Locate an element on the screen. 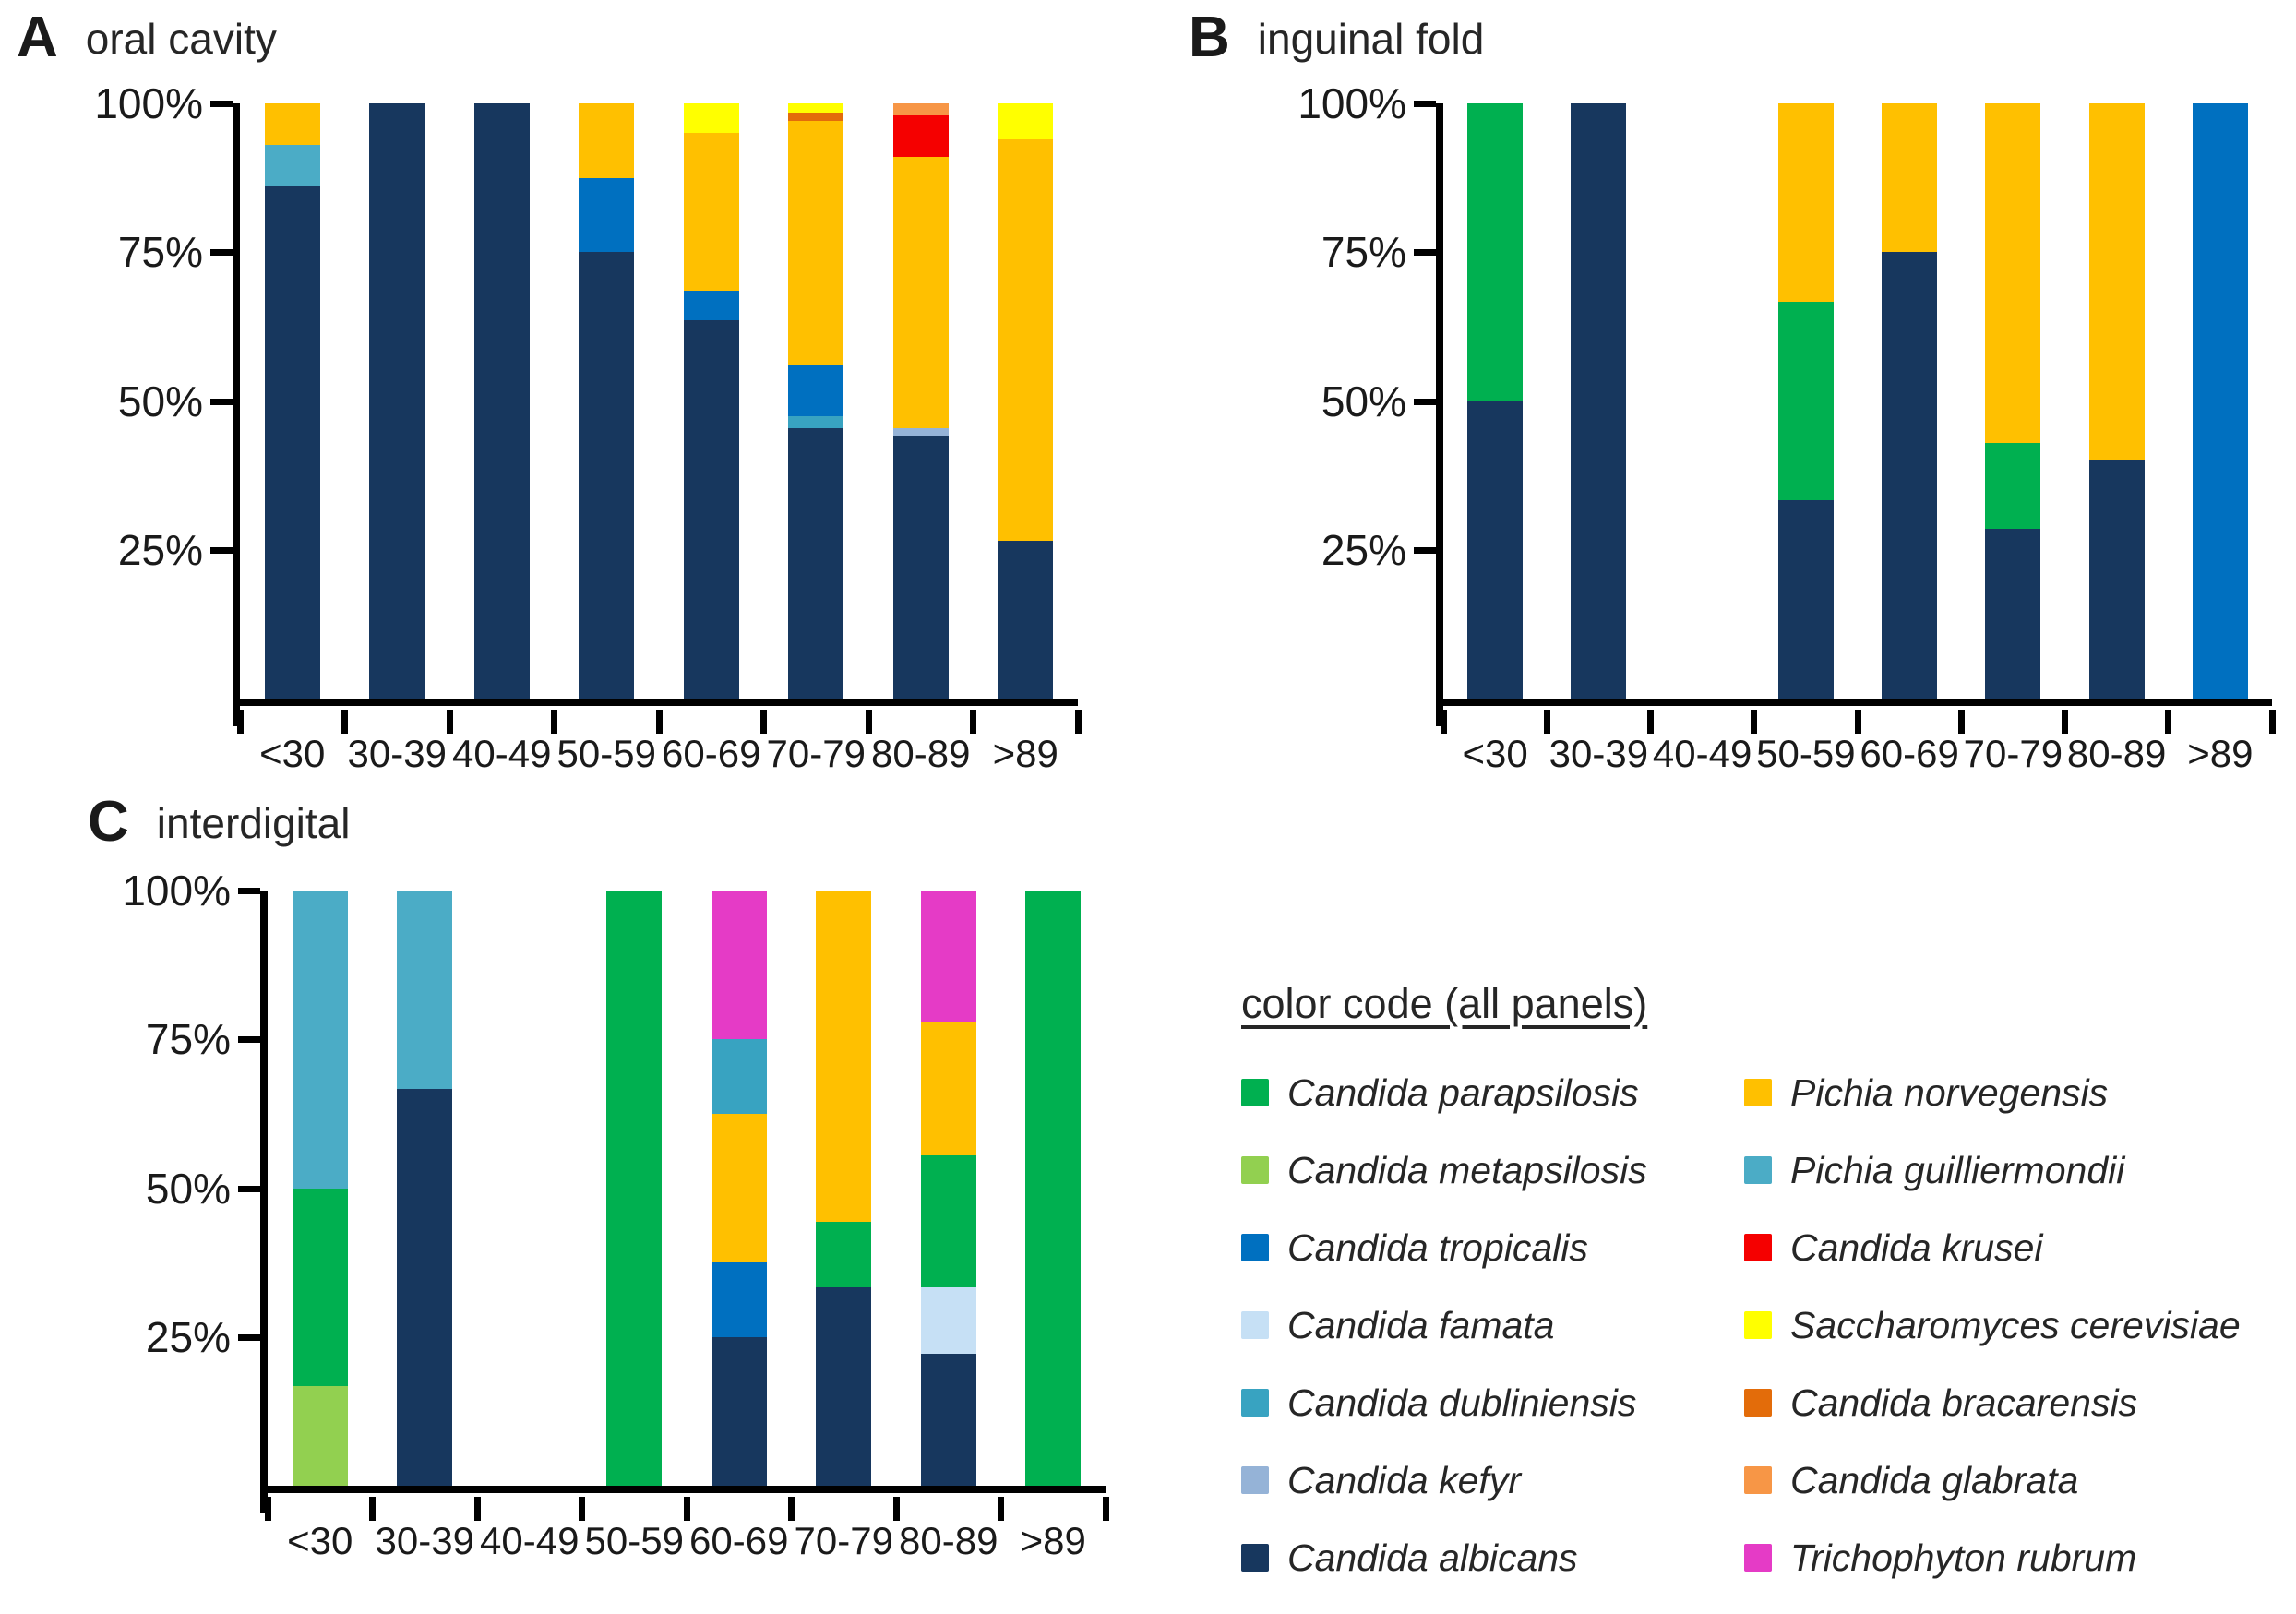 The height and width of the screenshot is (1614, 2296). legend-item: Candida famata is located at coordinates (1492, 1325).